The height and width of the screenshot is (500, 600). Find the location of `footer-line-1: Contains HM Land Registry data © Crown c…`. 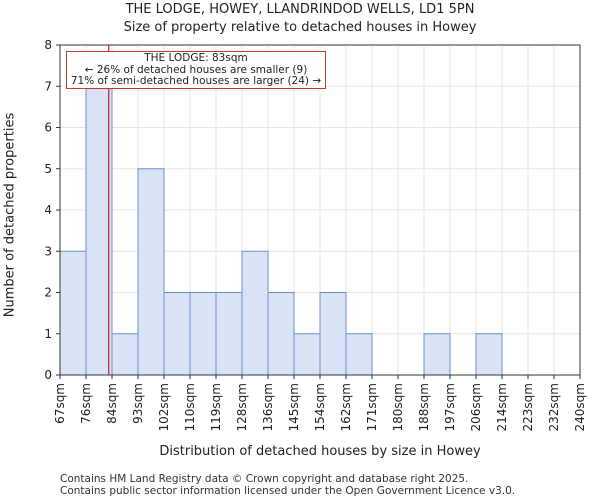

footer-line-1: Contains HM Land Registry data © Crown c… is located at coordinates (264, 479).